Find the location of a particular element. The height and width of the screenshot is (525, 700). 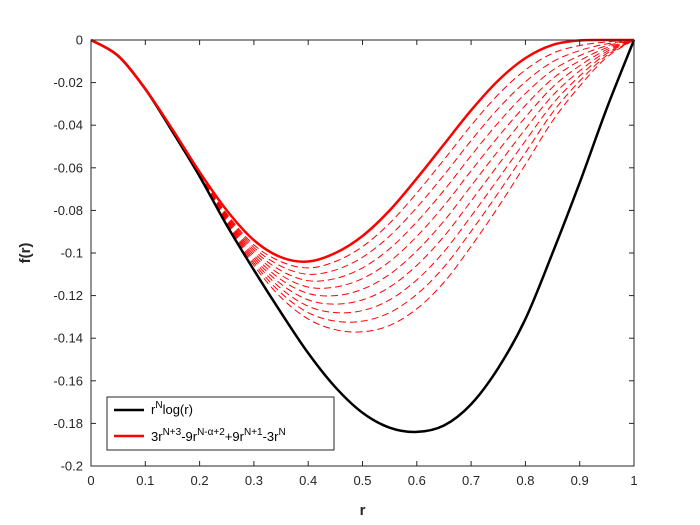

y-axis-label: f(r) is located at coordinates (25, 253).